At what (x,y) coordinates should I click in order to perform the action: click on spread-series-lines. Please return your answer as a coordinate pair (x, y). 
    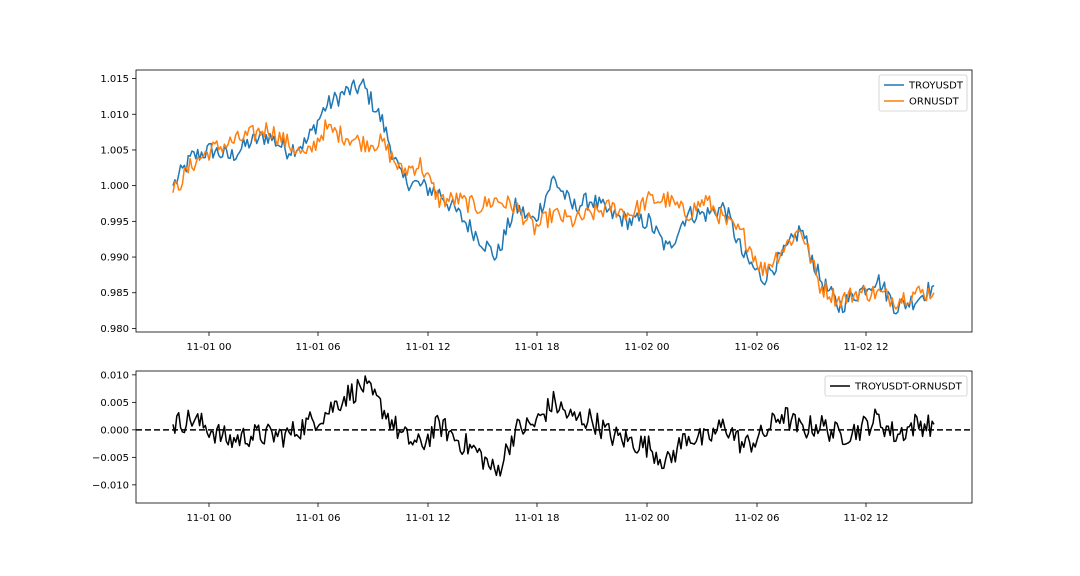
    Looking at the image, I should click on (553, 426).